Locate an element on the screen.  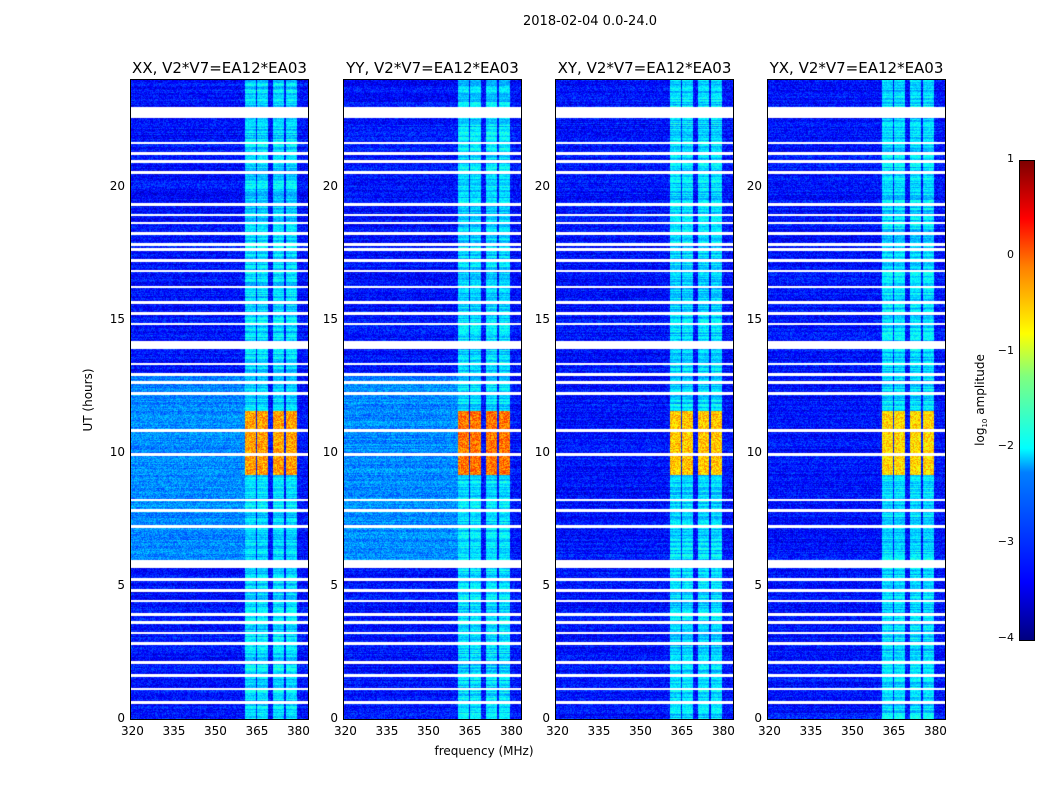
colorbar-tick-label: 0 is located at coordinates (1010, 254).